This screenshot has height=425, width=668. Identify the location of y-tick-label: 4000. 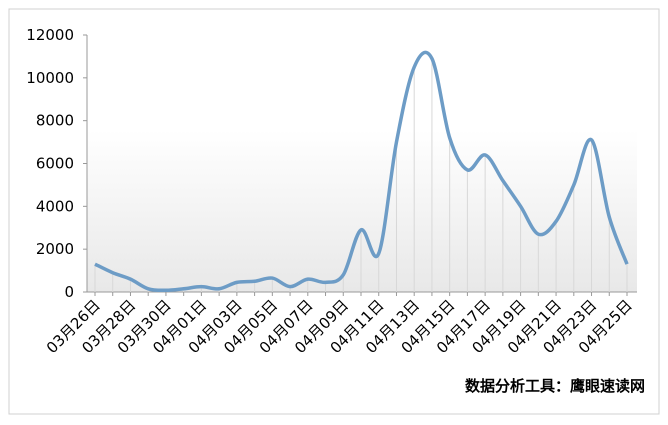
(55, 206).